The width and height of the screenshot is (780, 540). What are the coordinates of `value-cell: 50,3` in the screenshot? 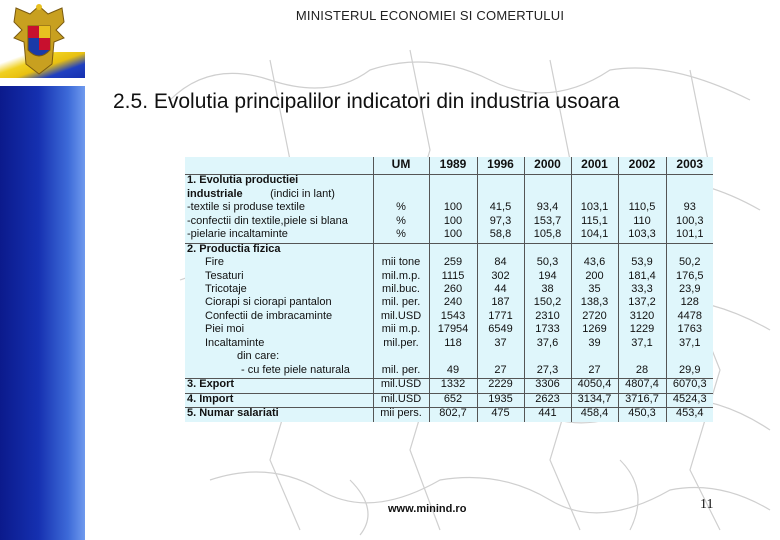 It's located at (547, 264).